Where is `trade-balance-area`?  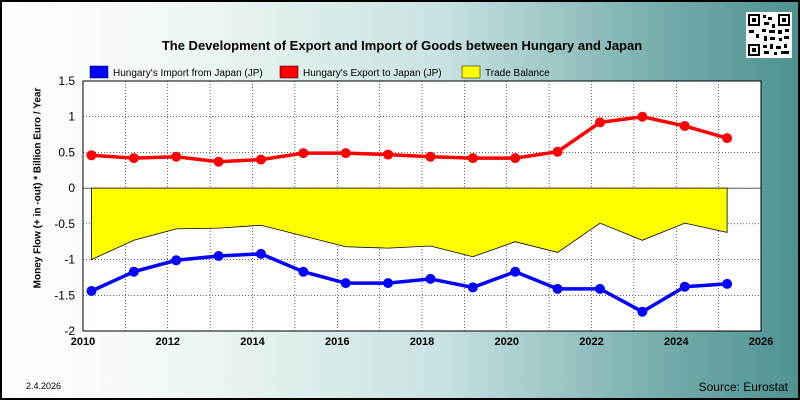
trade-balance-area is located at coordinates (409, 224).